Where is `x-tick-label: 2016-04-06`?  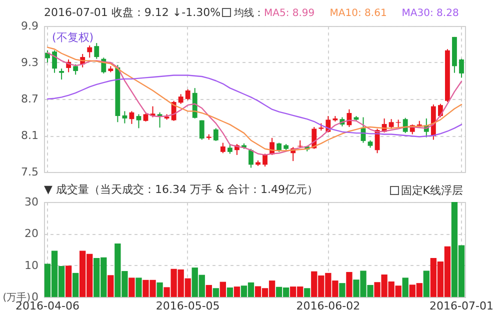 x-tick-label: 2016-04-06 is located at coordinates (48, 306).